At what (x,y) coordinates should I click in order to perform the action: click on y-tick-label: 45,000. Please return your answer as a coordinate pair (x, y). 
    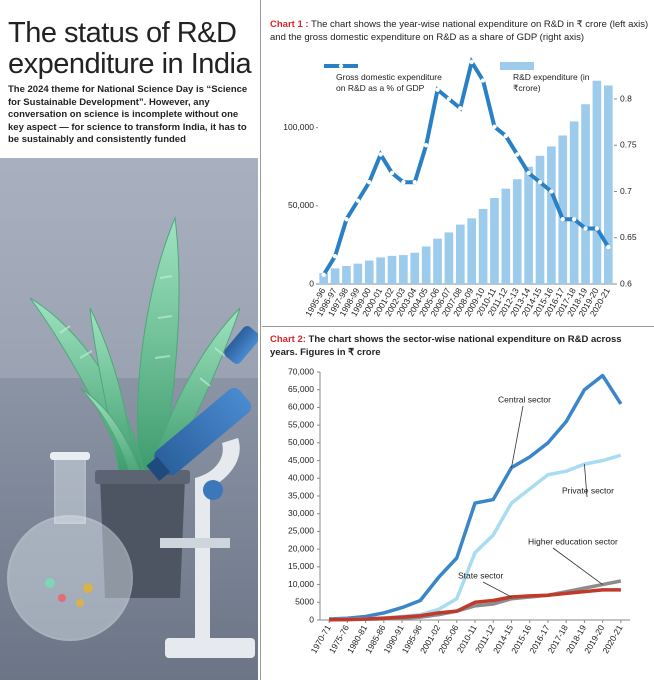
    Looking at the image, I should click on (301, 460).